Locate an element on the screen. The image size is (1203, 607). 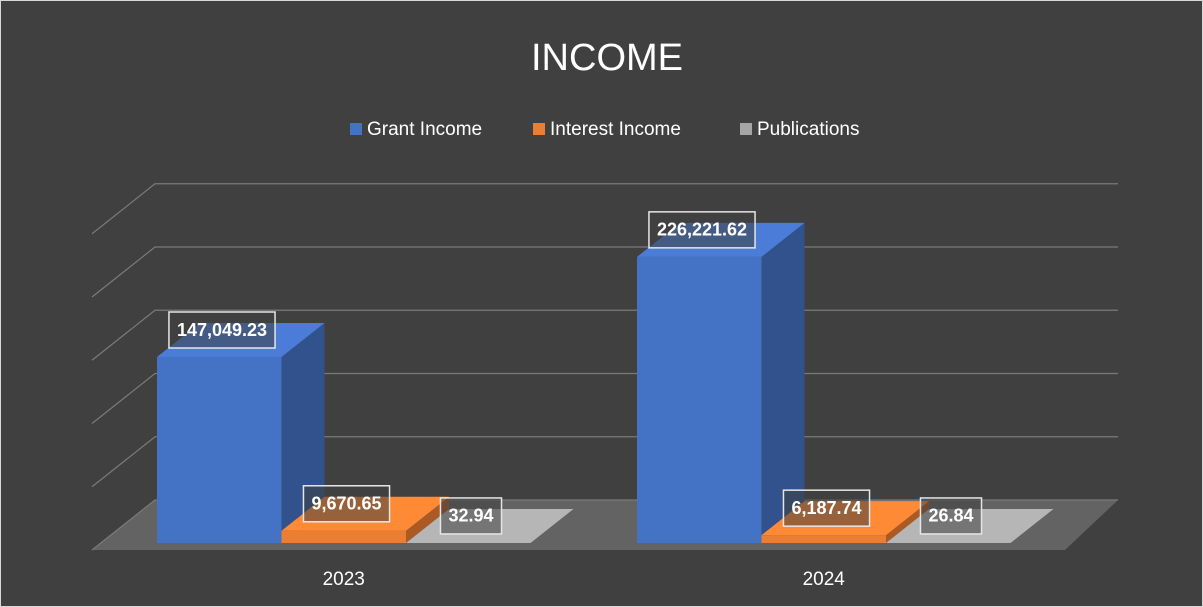
data-label: 9,670.65 is located at coordinates (346, 504).